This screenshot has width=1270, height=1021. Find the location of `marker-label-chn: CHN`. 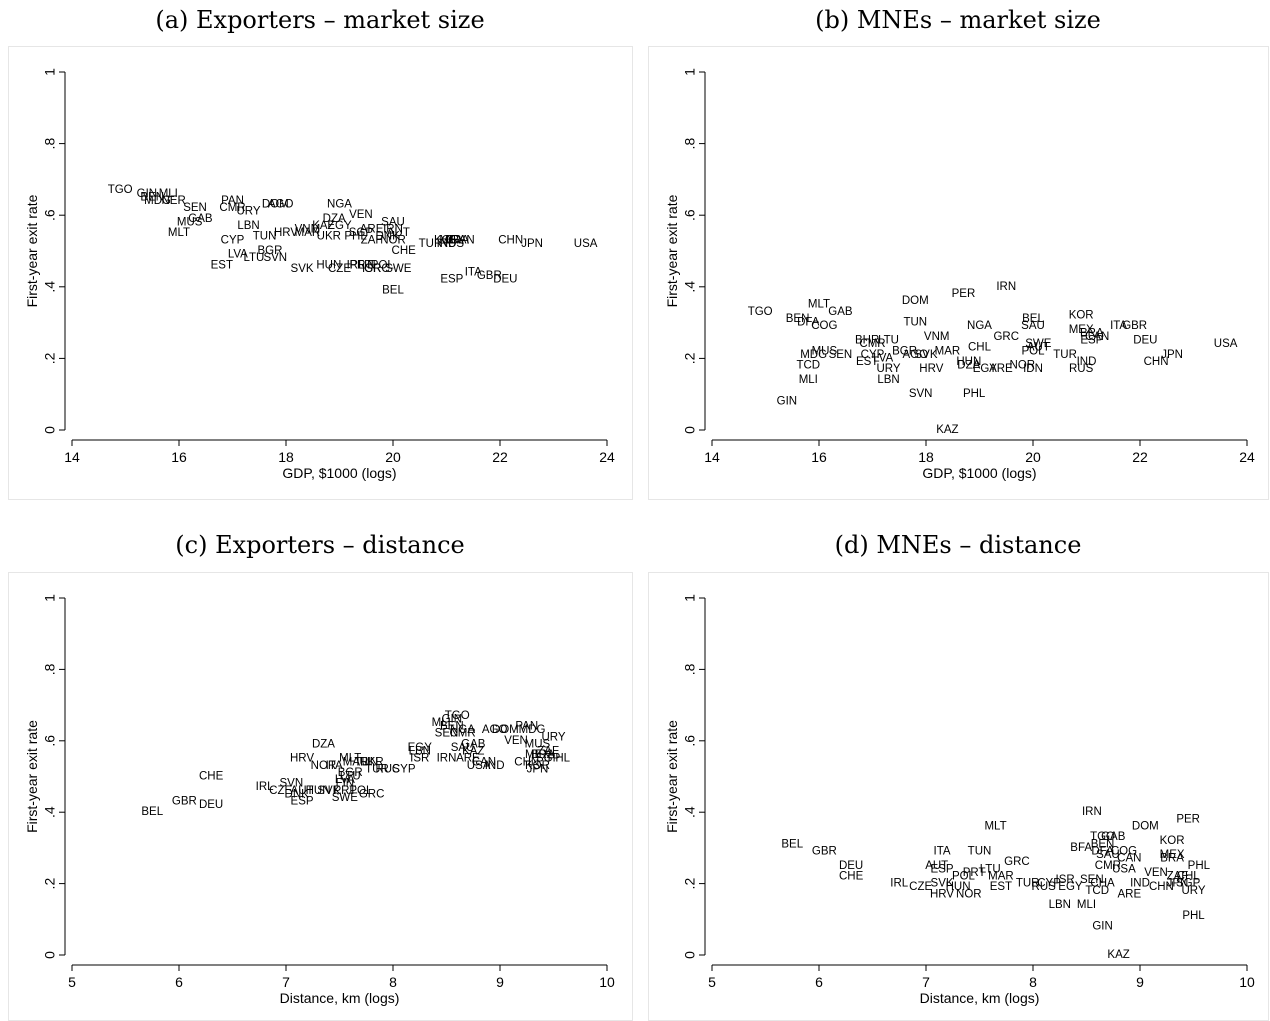

marker-label-chn: CHN is located at coordinates (526, 762).